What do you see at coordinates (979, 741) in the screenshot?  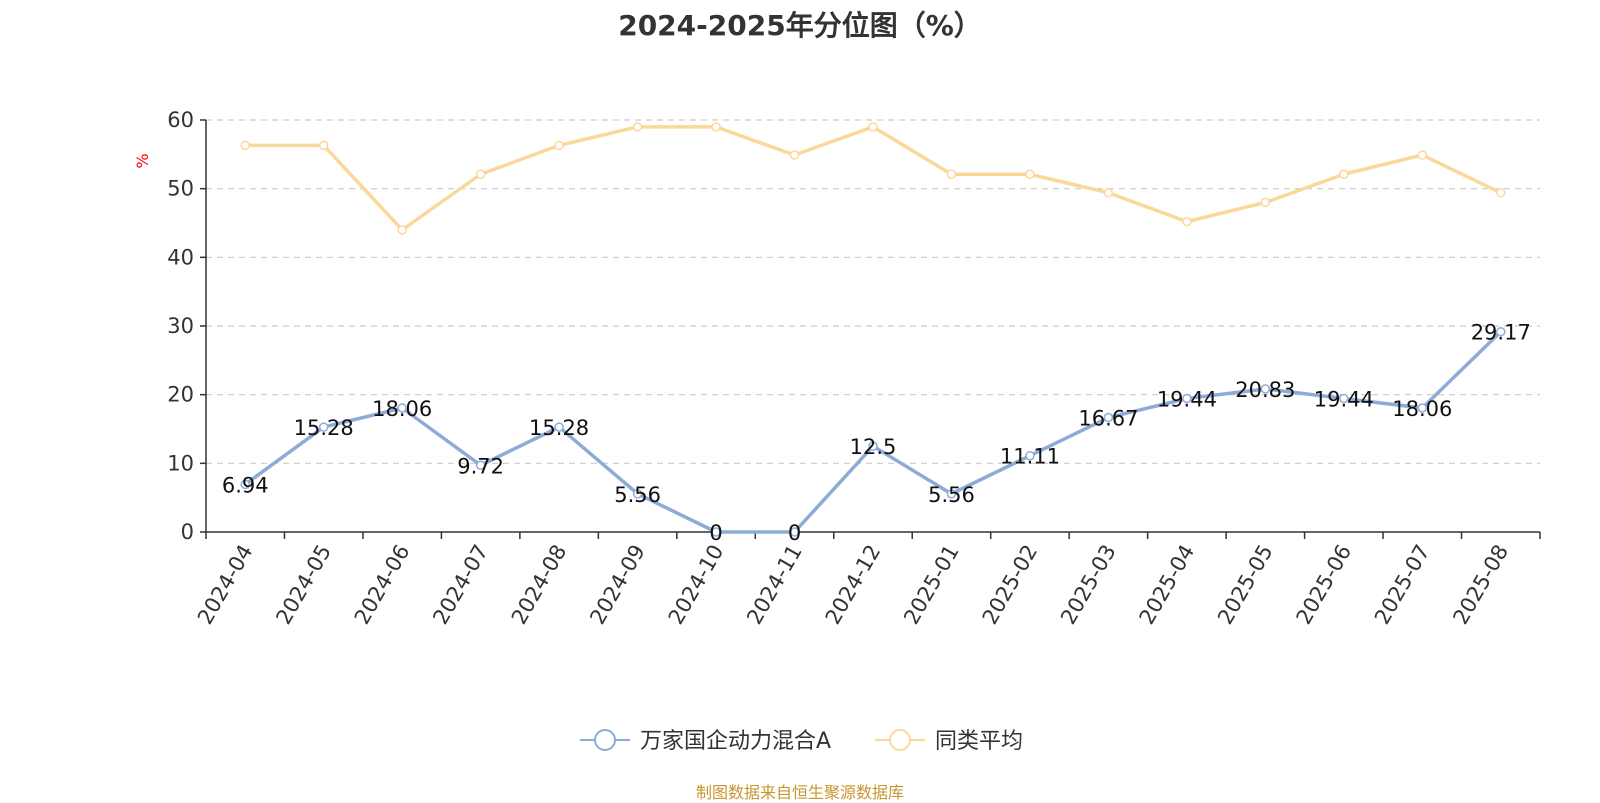 I see `legend-label-1: 同类平均` at bounding box center [979, 741].